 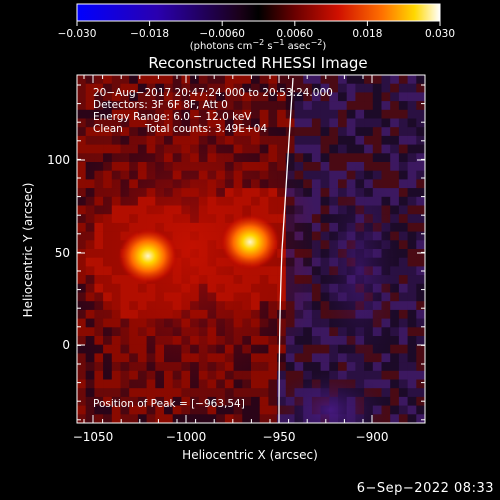 I want to click on info-detectors: Detectors: 3F 6F 8F, Att 0, so click(x=160, y=105).